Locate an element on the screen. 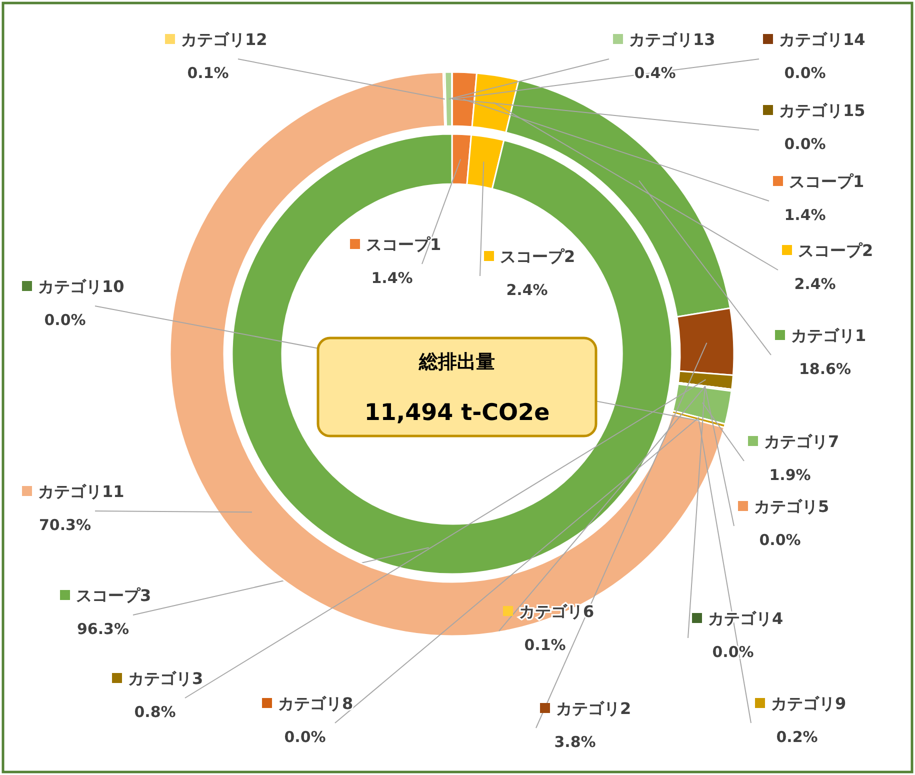 The height and width of the screenshot is (775, 915). legend-label: カテゴリ10 is located at coordinates (81, 286).